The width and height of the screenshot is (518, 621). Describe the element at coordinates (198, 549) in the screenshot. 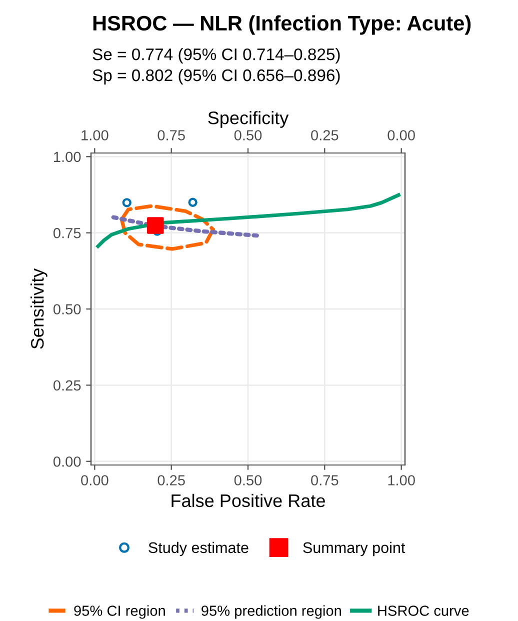

I see `legend-label: Study estimate` at that location.